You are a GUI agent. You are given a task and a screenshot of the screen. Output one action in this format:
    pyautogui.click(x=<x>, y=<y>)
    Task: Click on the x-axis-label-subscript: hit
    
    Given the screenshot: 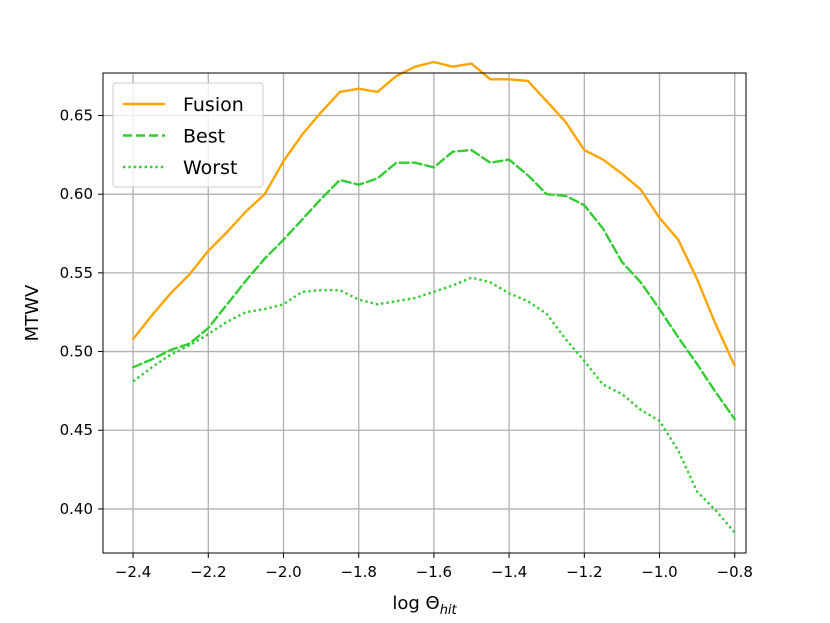 What is the action you would take?
    pyautogui.click(x=449, y=610)
    